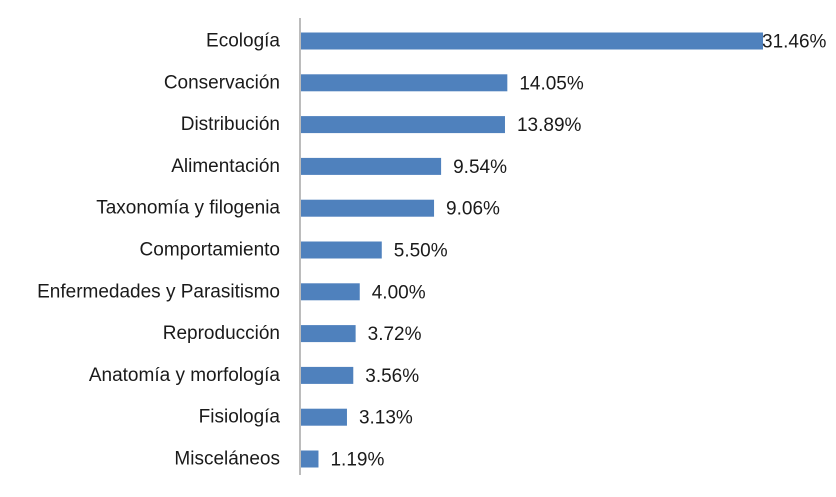  Describe the element at coordinates (222, 82) in the screenshot. I see `category-label: Conservación` at that location.